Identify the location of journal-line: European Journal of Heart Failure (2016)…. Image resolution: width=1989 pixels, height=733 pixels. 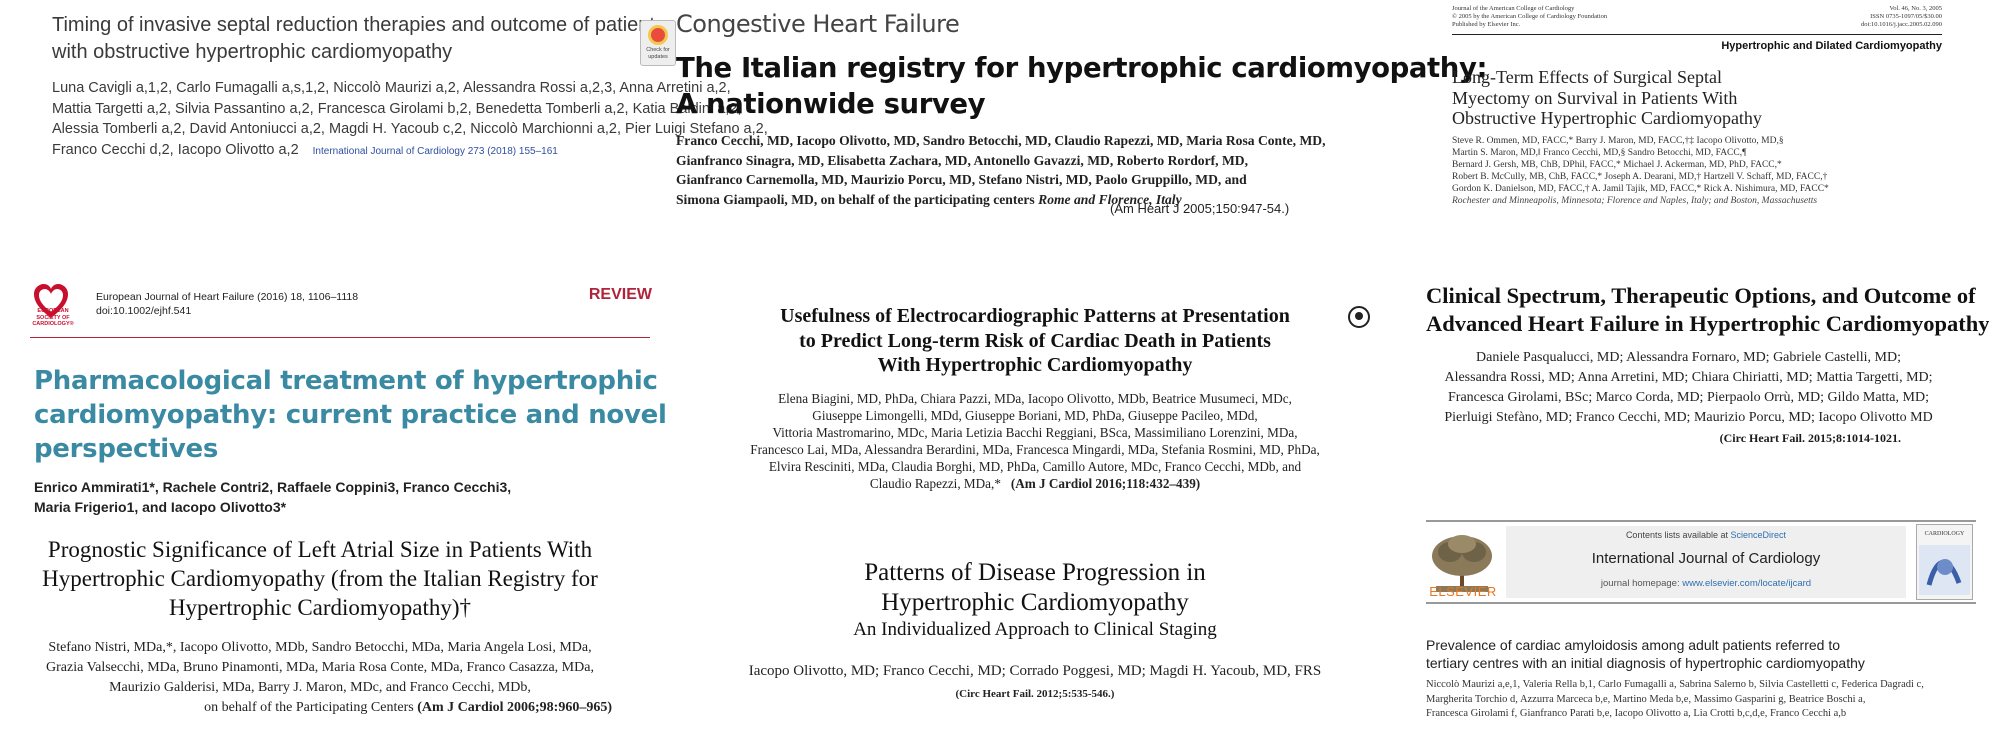
(227, 297).